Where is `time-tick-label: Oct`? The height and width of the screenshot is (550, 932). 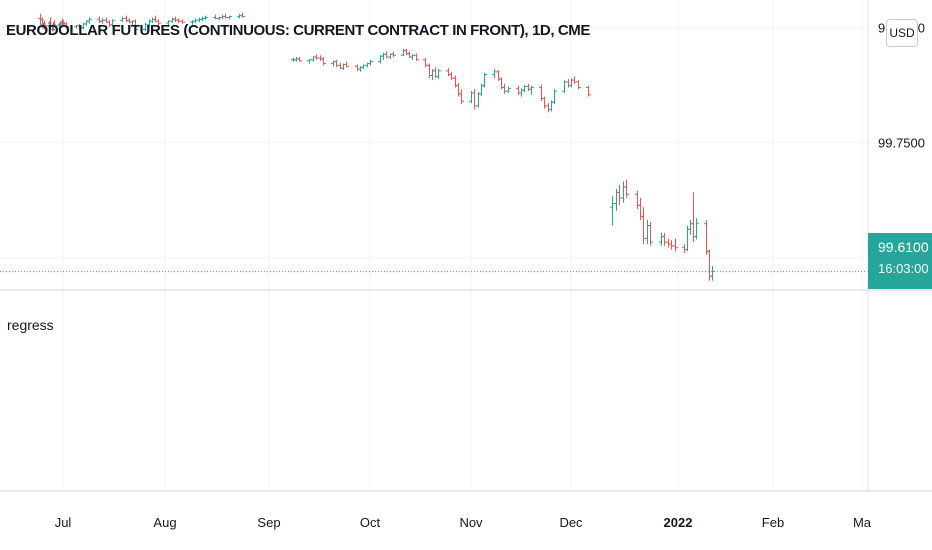
time-tick-label: Oct is located at coordinates (370, 522).